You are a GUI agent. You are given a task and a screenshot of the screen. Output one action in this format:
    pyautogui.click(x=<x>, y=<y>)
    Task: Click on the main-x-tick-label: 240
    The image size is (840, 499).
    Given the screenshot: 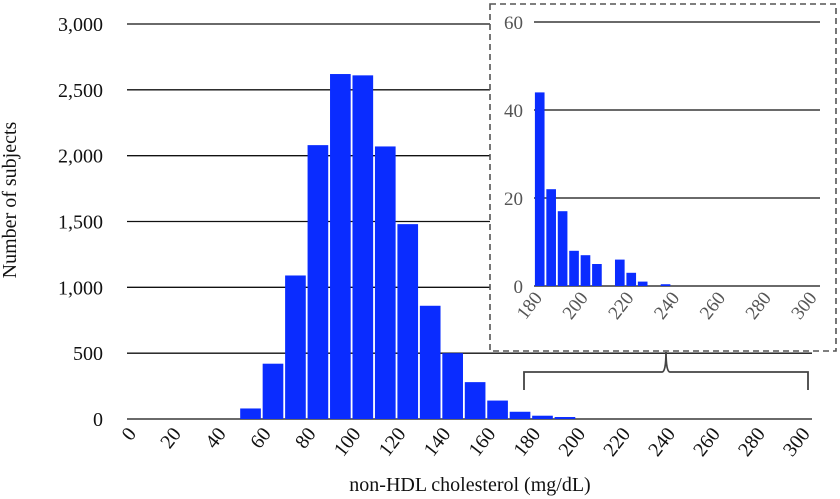 What is the action you would take?
    pyautogui.click(x=662, y=442)
    